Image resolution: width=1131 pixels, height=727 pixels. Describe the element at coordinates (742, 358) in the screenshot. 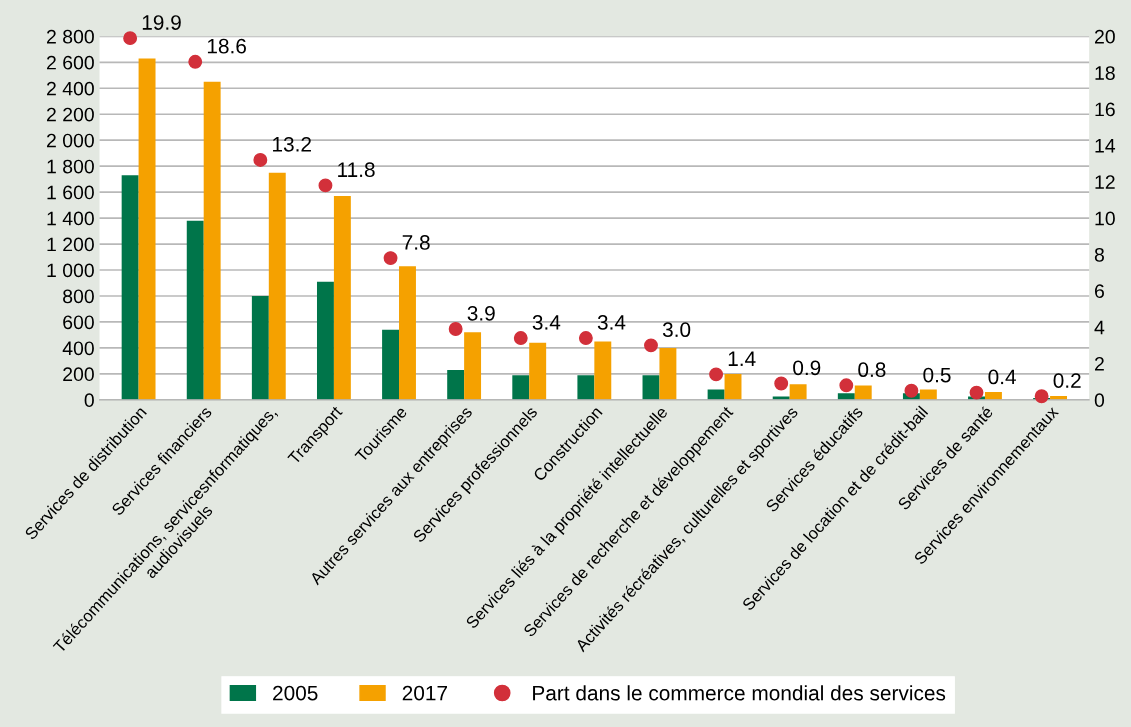

I see `data-label: 1.4` at that location.